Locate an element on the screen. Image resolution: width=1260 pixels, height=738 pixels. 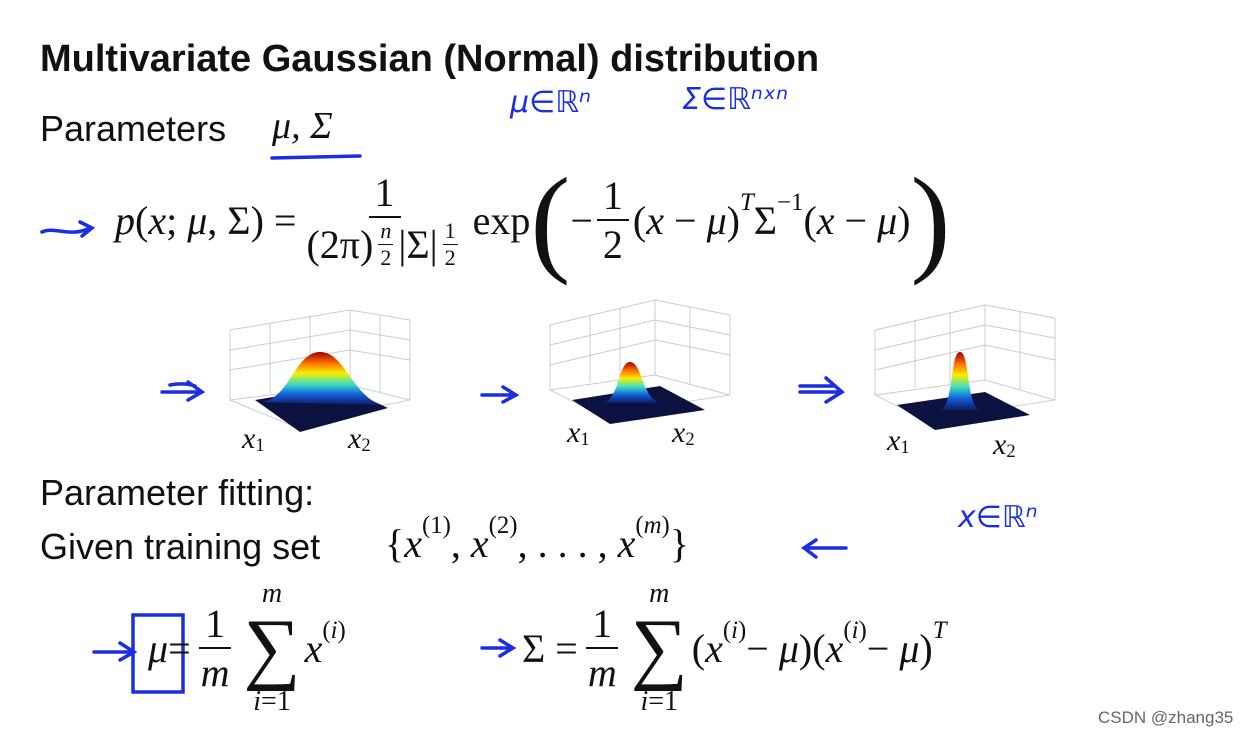
math-text: (2π) is located at coordinates (340, 244).